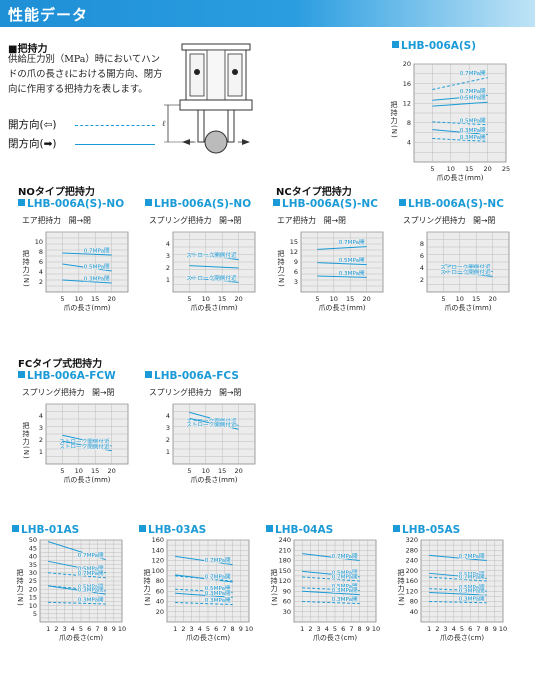 The width and height of the screenshot is (535, 675). Describe the element at coordinates (33, 548) in the screenshot. I see `y-tick-label: 45` at that location.